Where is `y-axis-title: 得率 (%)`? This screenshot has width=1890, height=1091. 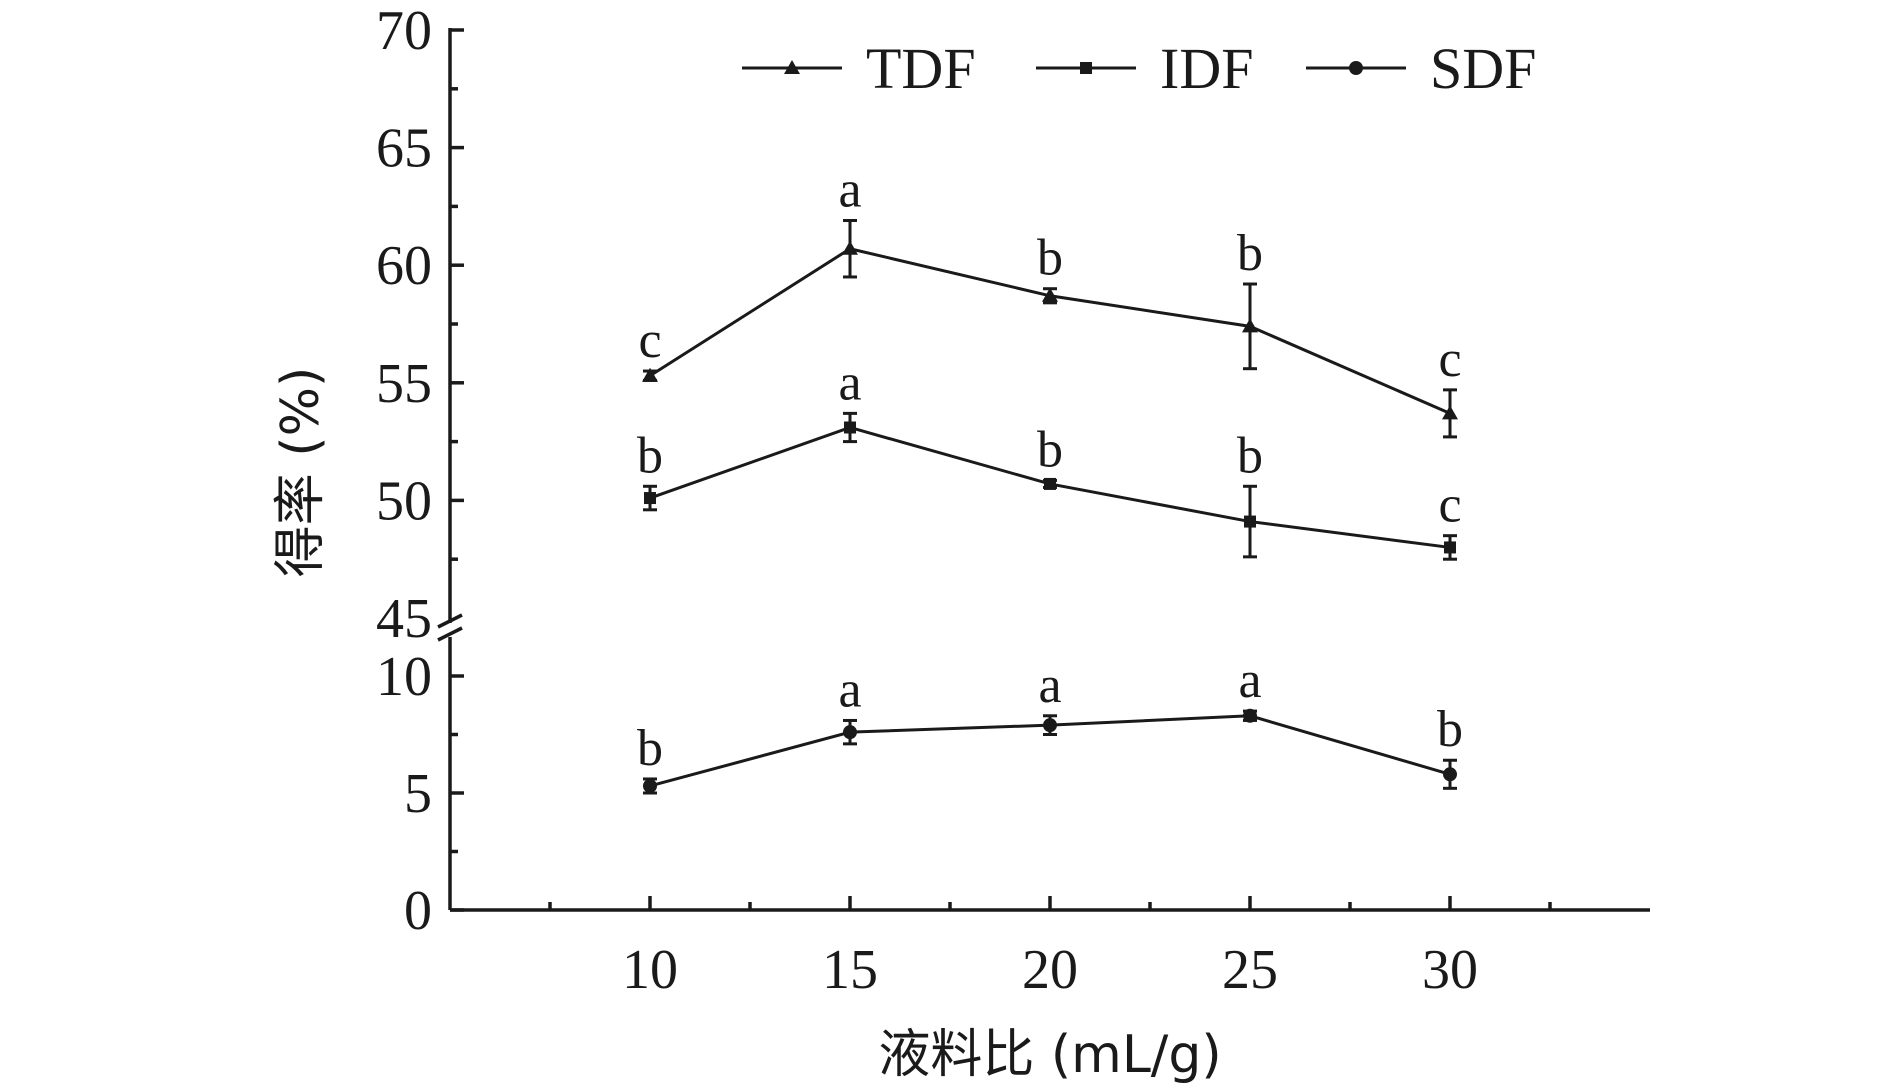 y-axis-title: 得率 (%) is located at coordinates (301, 472).